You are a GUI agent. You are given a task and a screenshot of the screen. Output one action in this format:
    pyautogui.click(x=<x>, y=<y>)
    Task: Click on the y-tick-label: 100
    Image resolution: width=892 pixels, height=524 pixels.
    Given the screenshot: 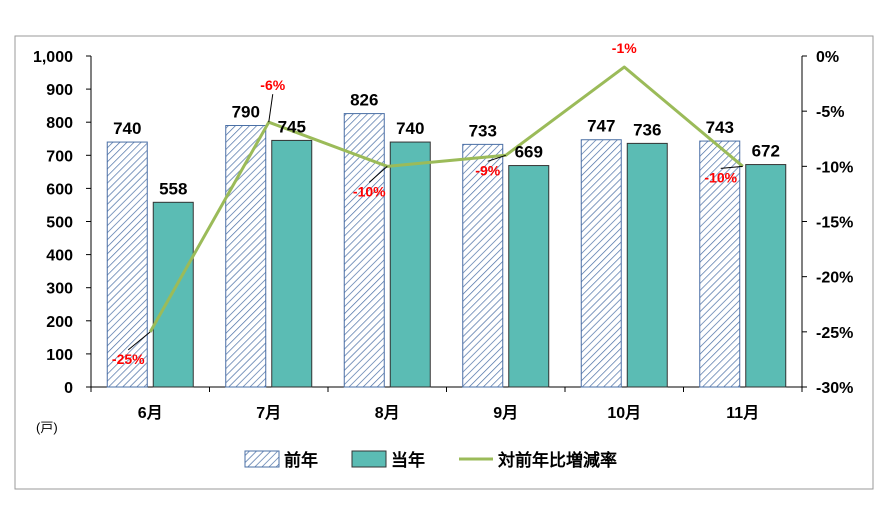 What is the action you would take?
    pyautogui.click(x=59, y=355)
    